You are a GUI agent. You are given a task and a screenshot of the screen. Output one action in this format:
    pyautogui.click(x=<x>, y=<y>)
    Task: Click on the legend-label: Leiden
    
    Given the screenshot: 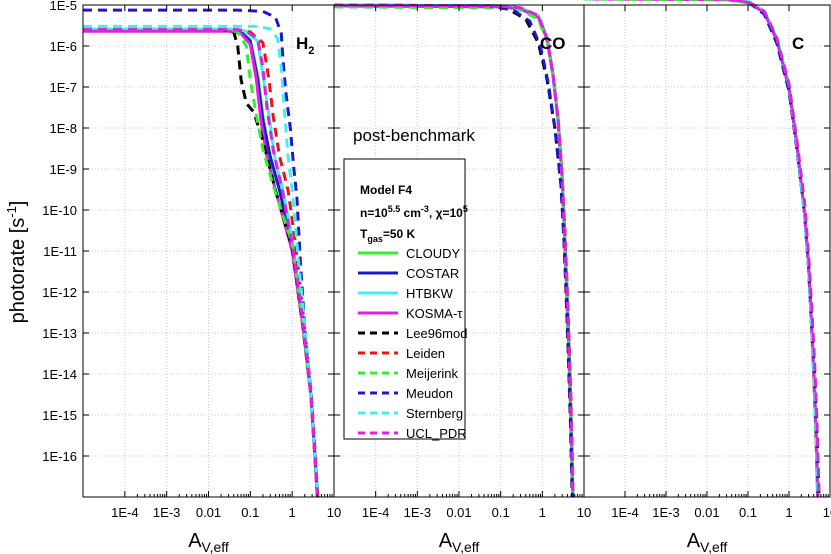 What is the action you would take?
    pyautogui.click(x=425, y=353)
    